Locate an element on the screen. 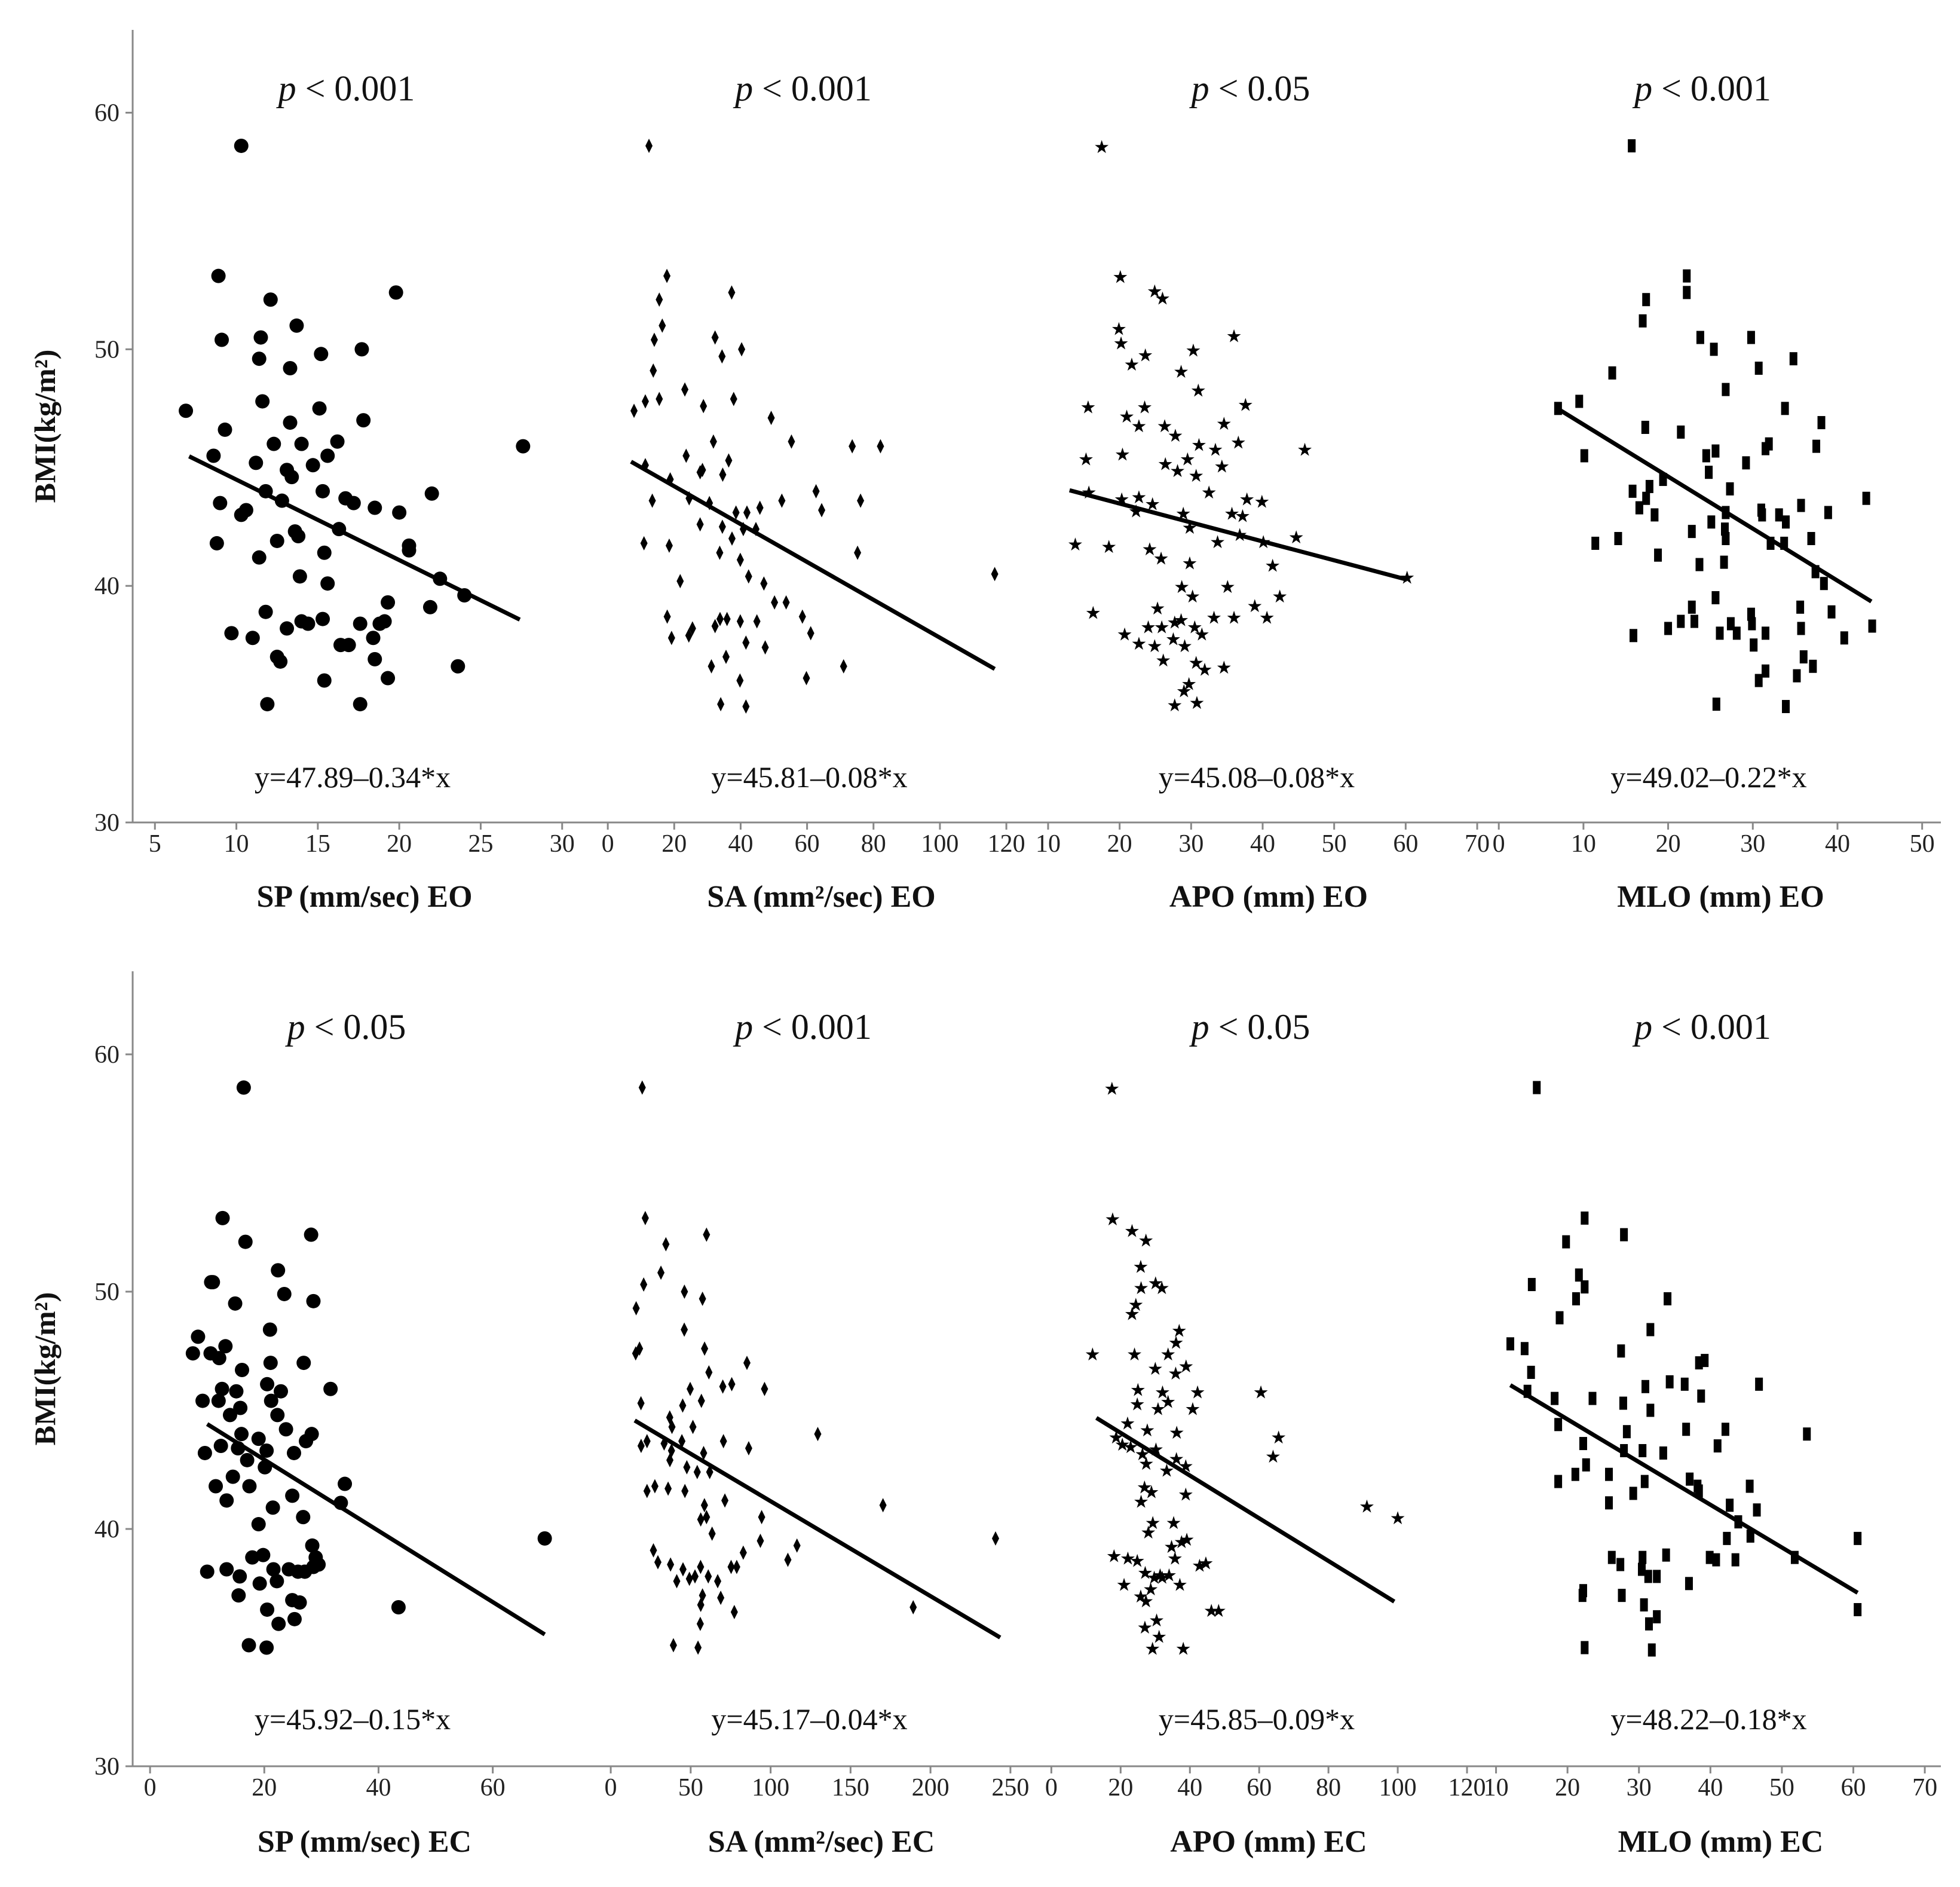 This screenshot has width=1960, height=1887. x-tick-label: 30 is located at coordinates (1752, 844).